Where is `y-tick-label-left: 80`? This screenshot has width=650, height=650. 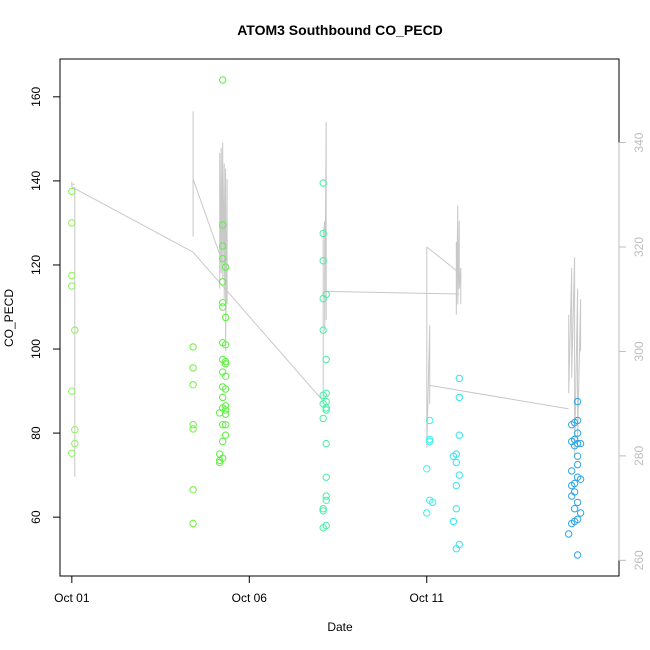 y-tick-label-left: 80 is located at coordinates (36, 433).